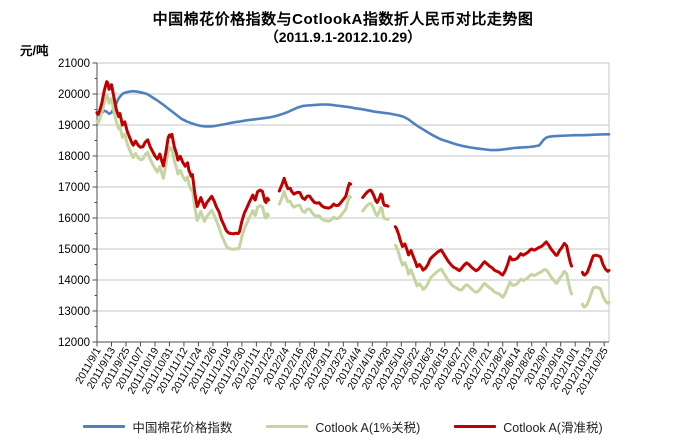 The width and height of the screenshot is (686, 445). What do you see at coordinates (74, 250) in the screenshot?
I see `y-axis-tick-label: 15000` at bounding box center [74, 250].